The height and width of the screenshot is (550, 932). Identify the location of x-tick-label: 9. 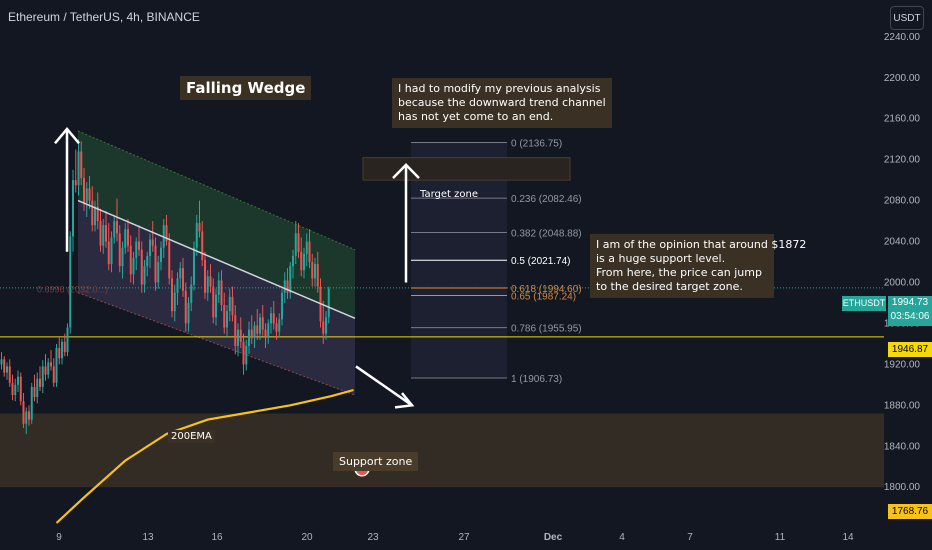
(59, 537).